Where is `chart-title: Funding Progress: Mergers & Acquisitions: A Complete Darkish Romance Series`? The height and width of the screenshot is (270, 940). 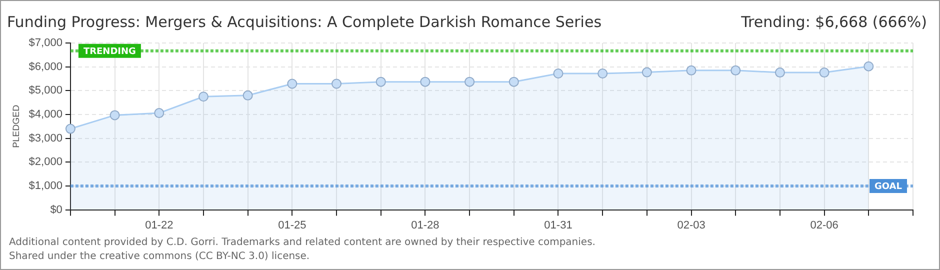 chart-title: Funding Progress: Mergers & Acquisitions: A Complete Darkish Romance Series is located at coordinates (304, 22).